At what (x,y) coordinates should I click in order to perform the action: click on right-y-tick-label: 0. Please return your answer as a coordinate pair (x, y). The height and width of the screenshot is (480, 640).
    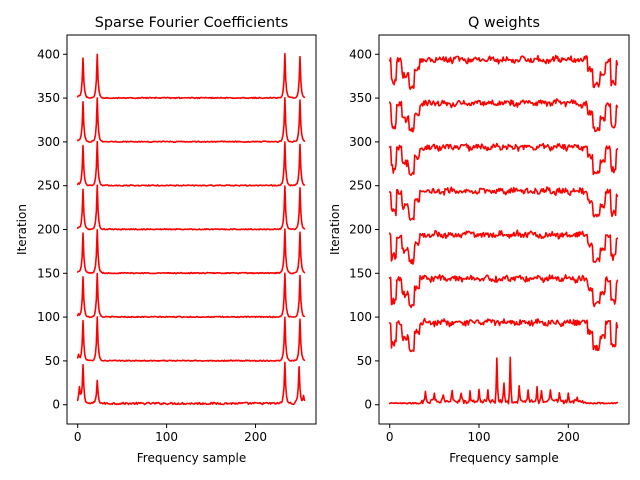
    Looking at the image, I should click on (368, 405).